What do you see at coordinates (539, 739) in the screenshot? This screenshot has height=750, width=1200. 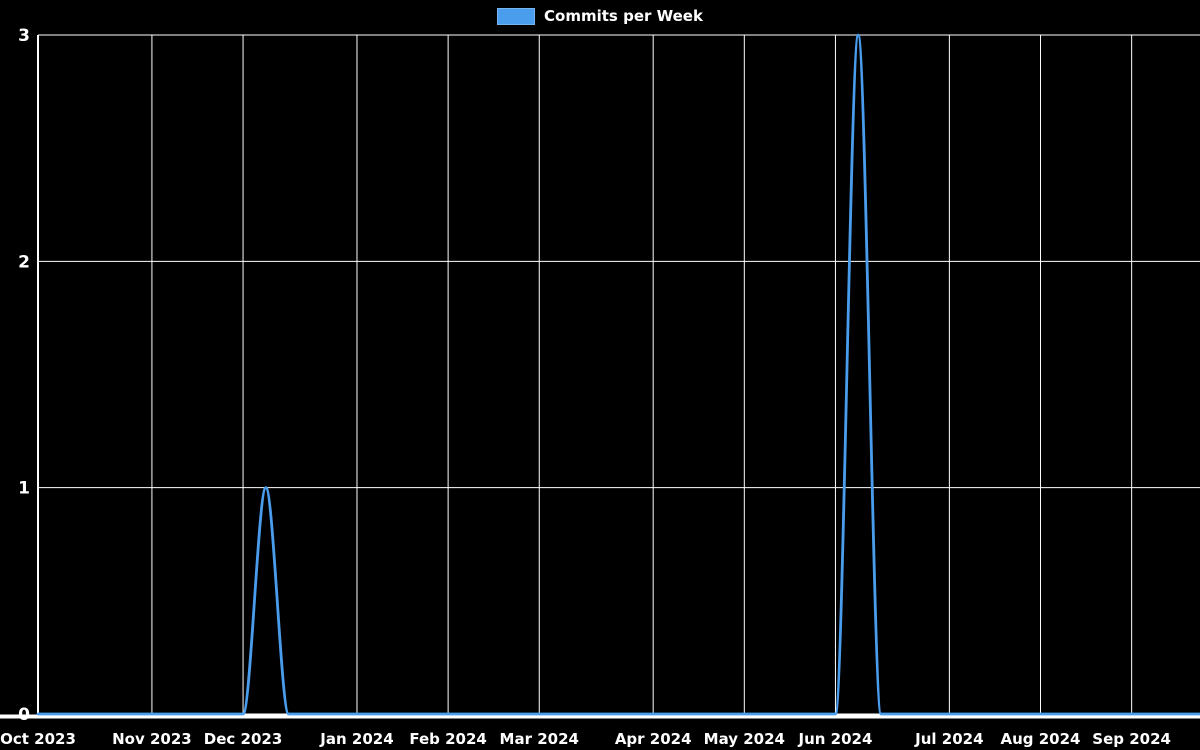 I see `x-tick-label: Mar 2024` at bounding box center [539, 739].